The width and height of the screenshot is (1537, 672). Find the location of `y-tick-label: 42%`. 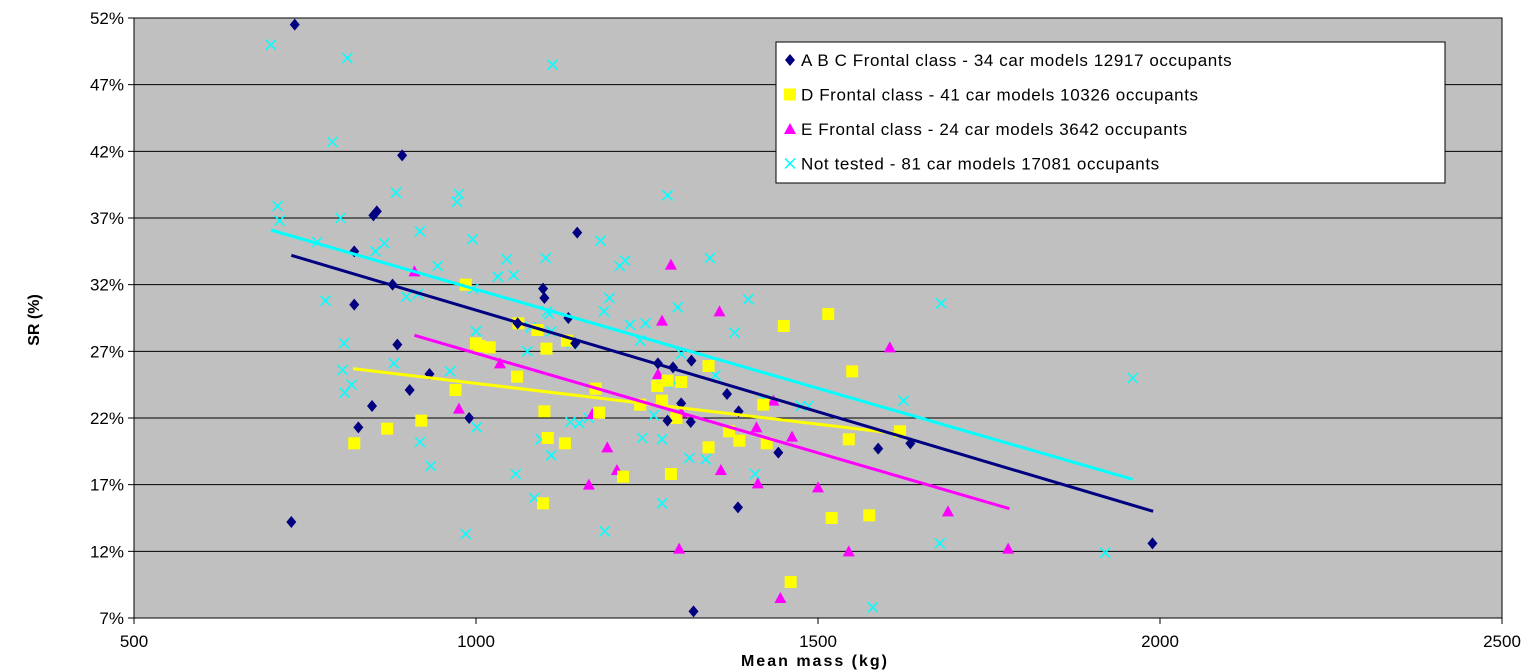

y-tick-label: 42% is located at coordinates (107, 151).